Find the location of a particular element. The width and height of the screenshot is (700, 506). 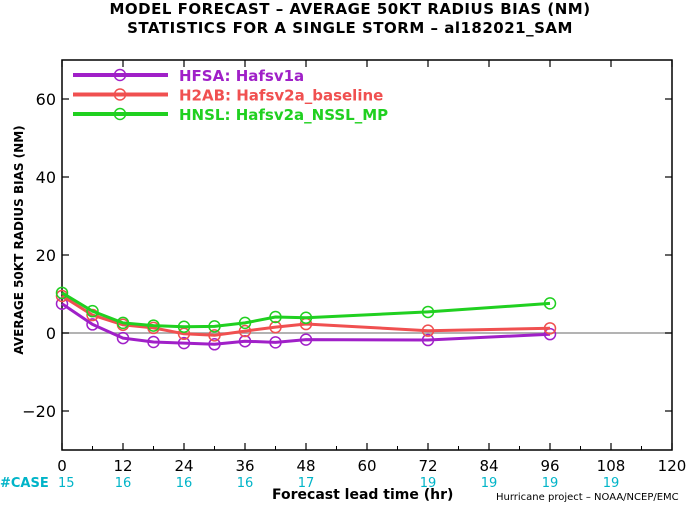

legend-entry-label: HNSL: Hafsv2a_NSSL_MP is located at coordinates (283, 115).